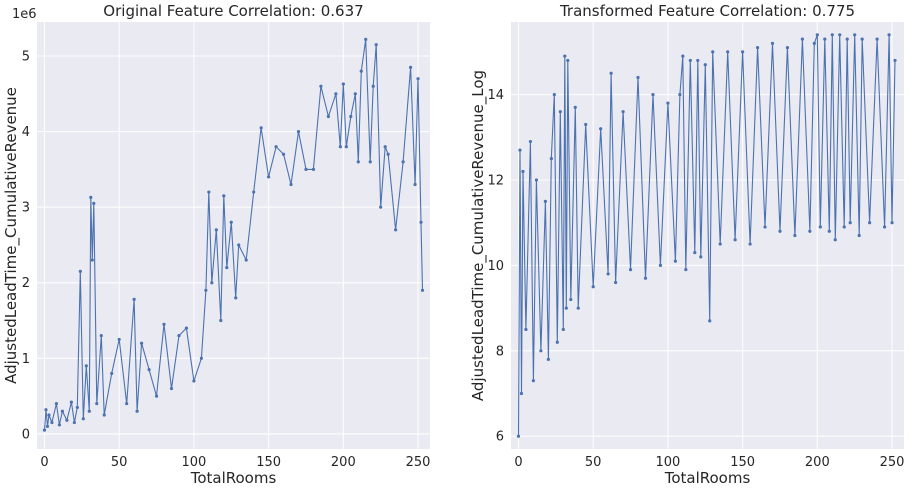  What do you see at coordinates (593, 462) in the screenshot?
I see `x-tick-label: 50` at bounding box center [593, 462].